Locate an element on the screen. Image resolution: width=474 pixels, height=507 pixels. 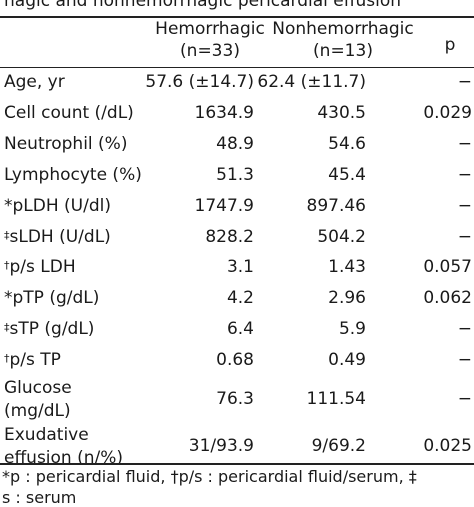
hemorrhagic-value: 76.3 is located at coordinates (235, 399).